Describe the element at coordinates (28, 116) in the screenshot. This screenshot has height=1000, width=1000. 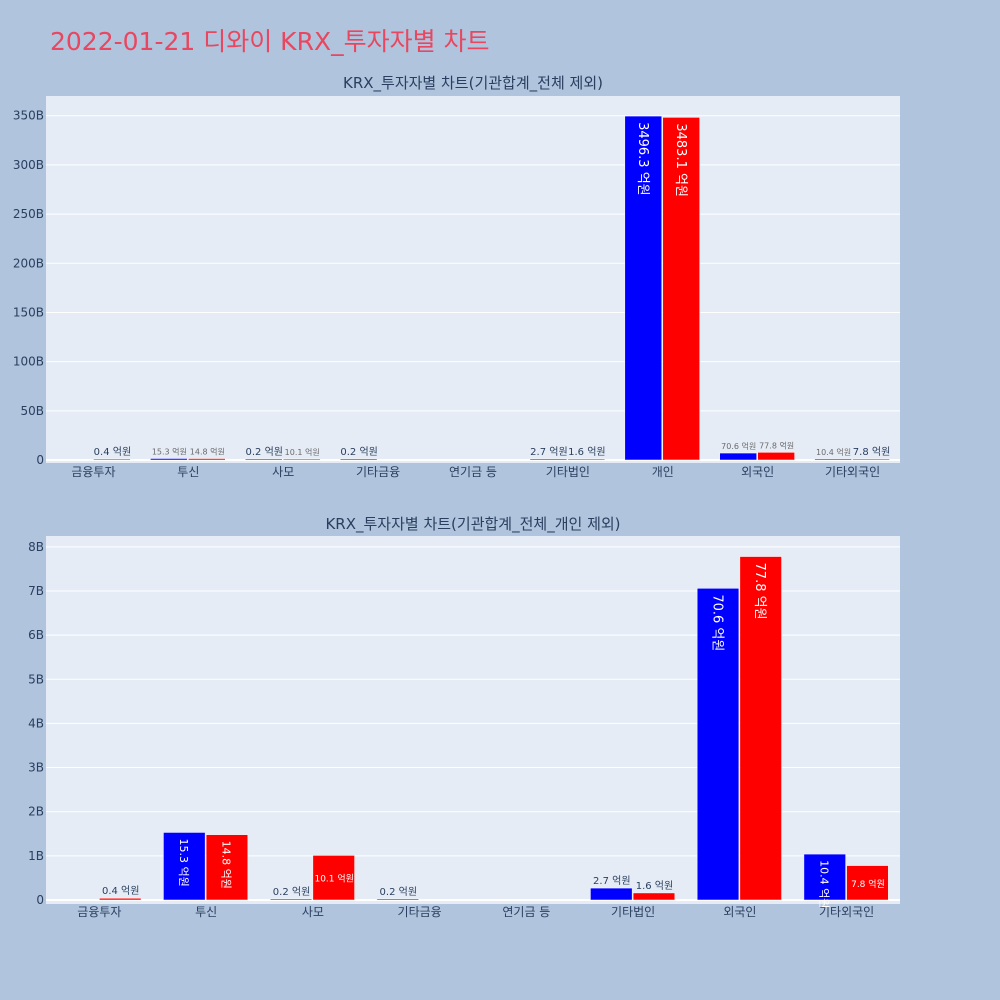
I see `y-tick-label: 350B` at that location.